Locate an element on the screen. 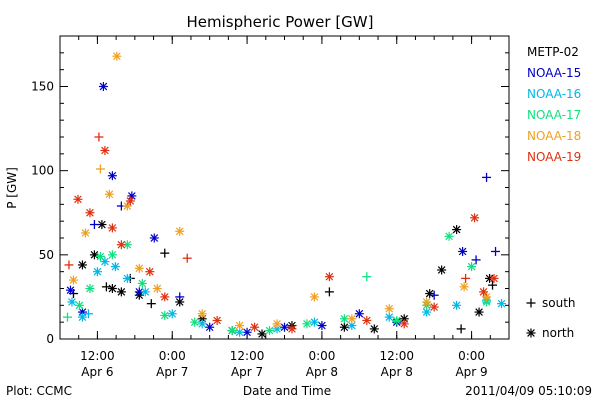  marker-legend-label: north is located at coordinates (558, 333).